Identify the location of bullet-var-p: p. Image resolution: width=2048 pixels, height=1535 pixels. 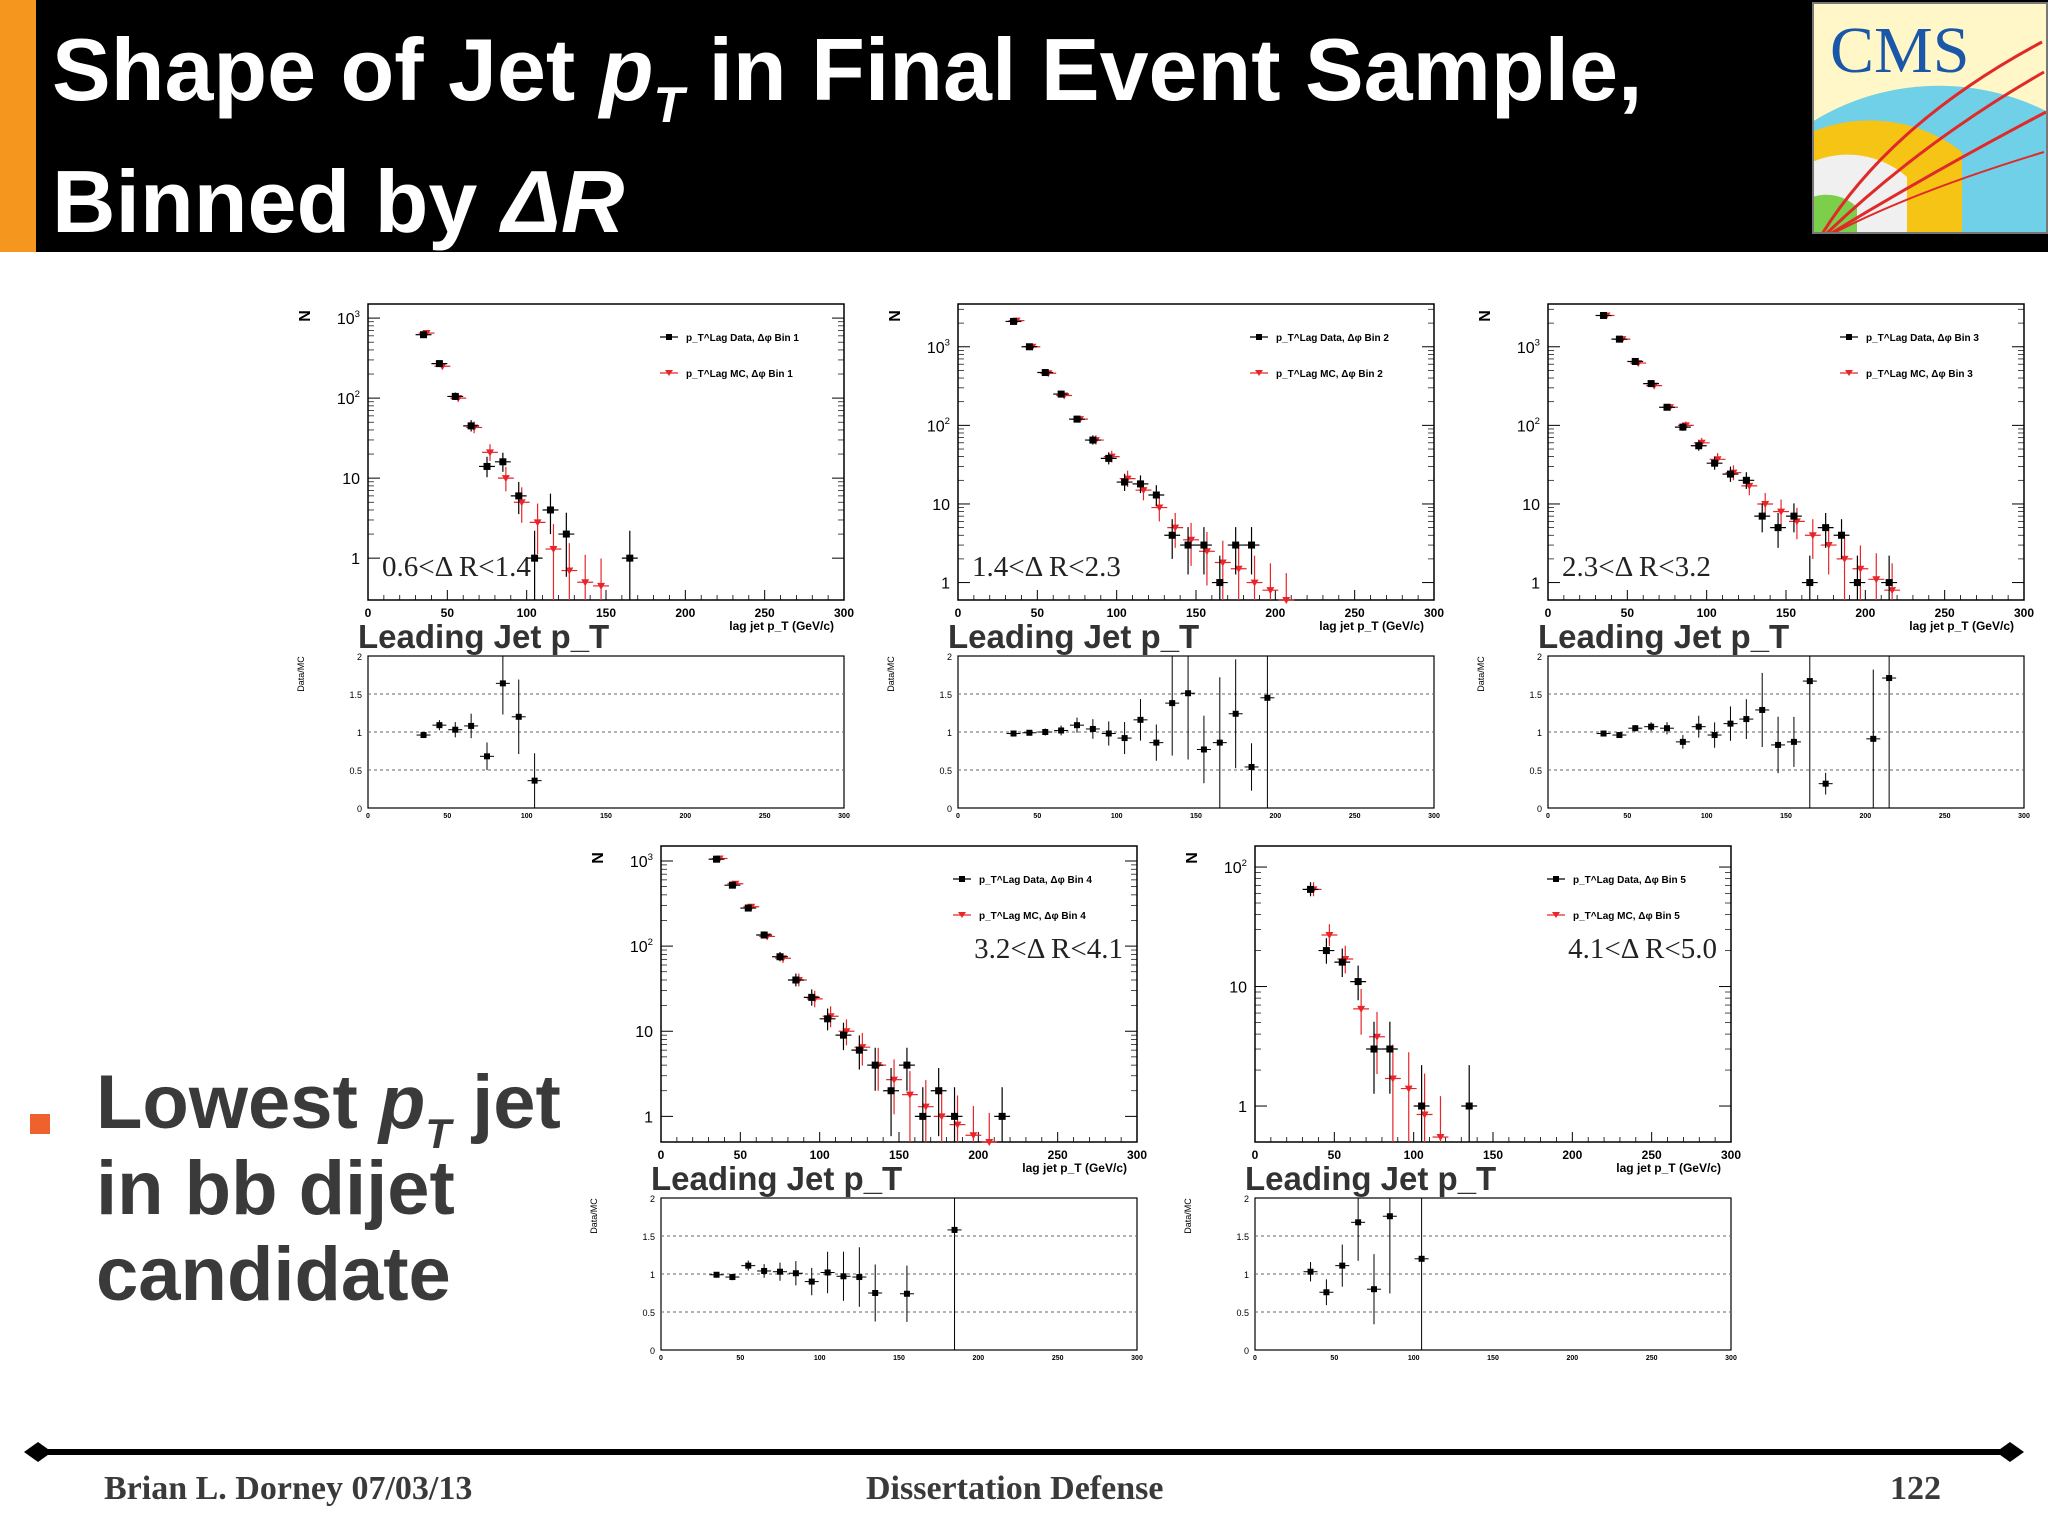
(402, 1102).